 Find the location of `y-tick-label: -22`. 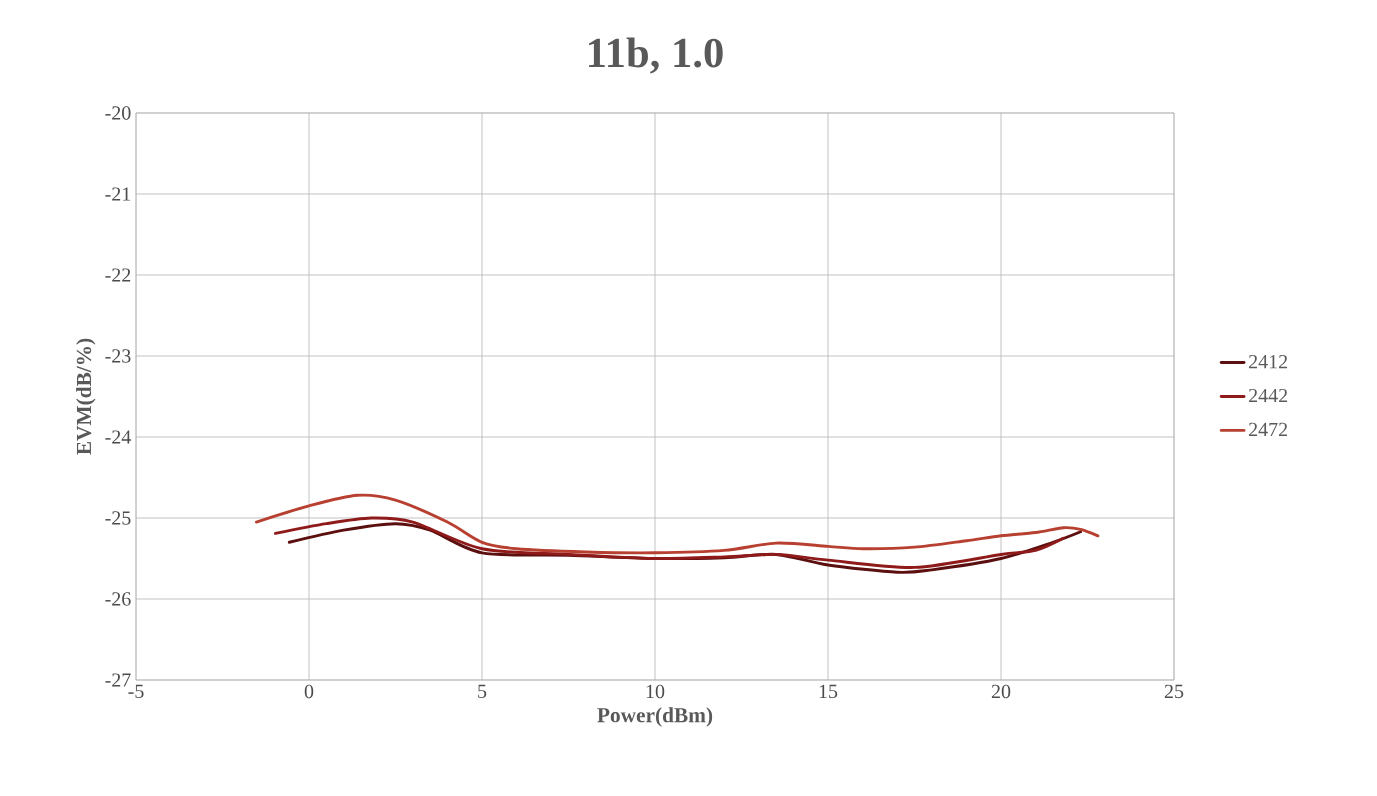

y-tick-label: -22 is located at coordinates (118, 275).